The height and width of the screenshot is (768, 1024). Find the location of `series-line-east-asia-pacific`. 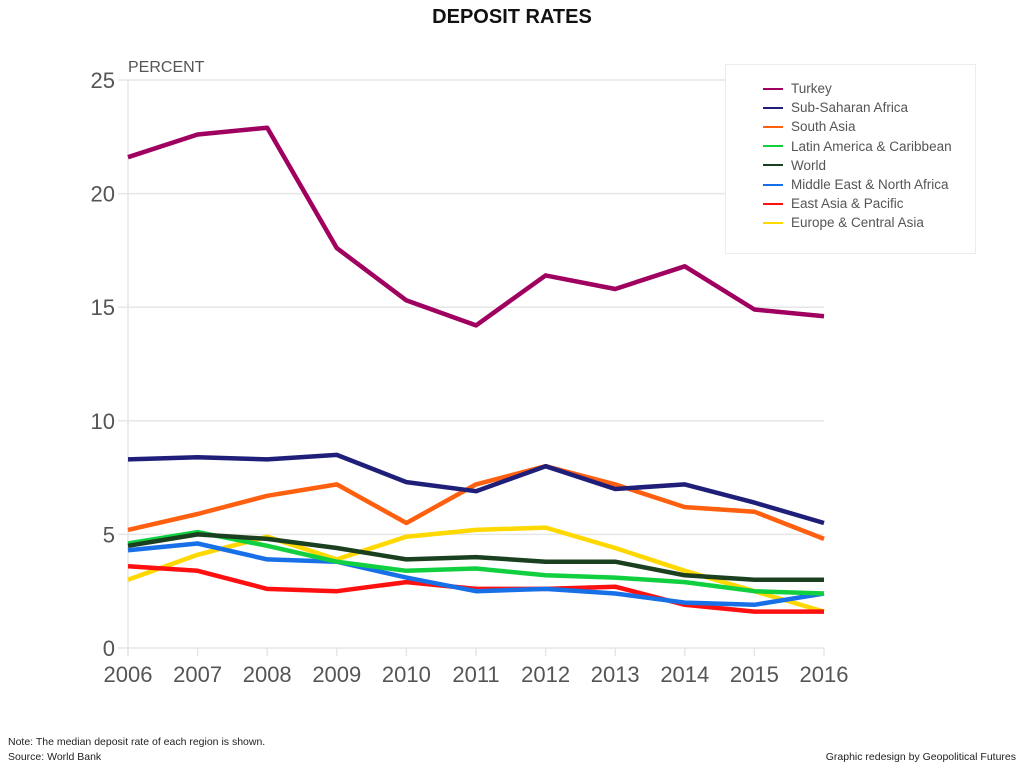

series-line-east-asia-pacific is located at coordinates (475, 588).